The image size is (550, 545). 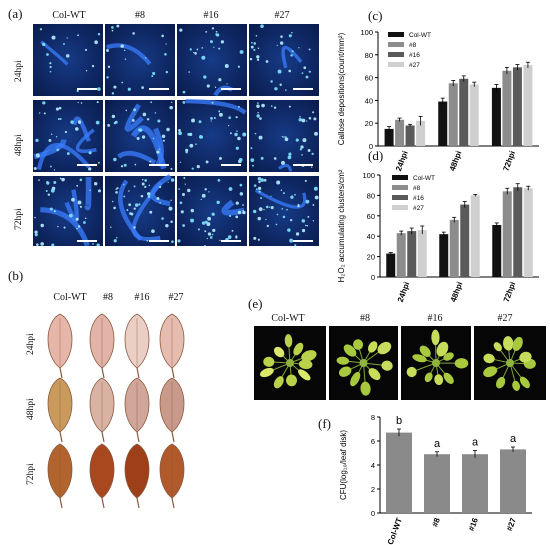 I want to click on panel-c-label: (c), so click(x=375, y=15).